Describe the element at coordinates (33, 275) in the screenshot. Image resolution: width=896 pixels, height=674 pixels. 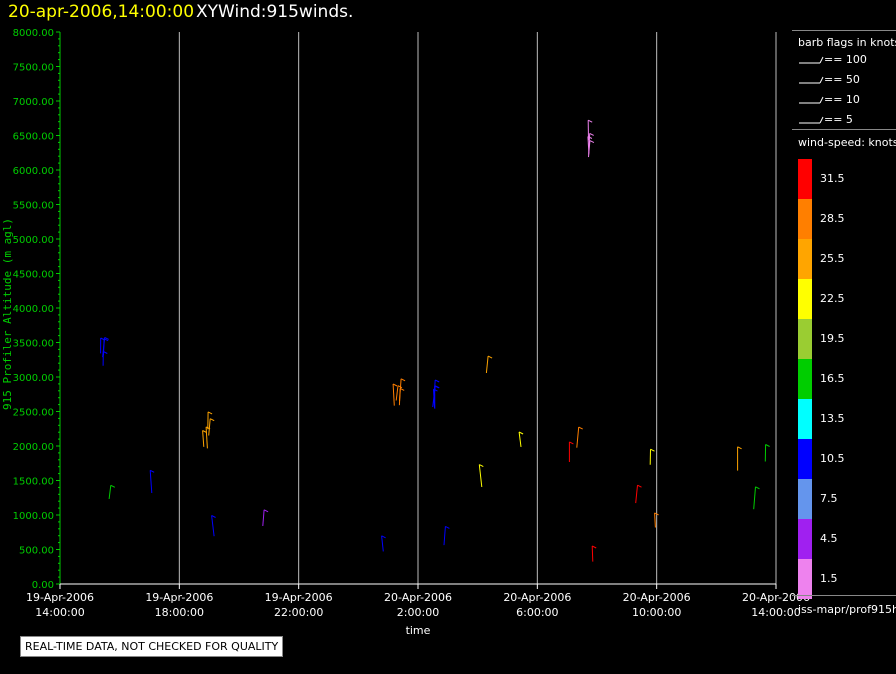
I see `y-tick-label: 4500.00` at that location.